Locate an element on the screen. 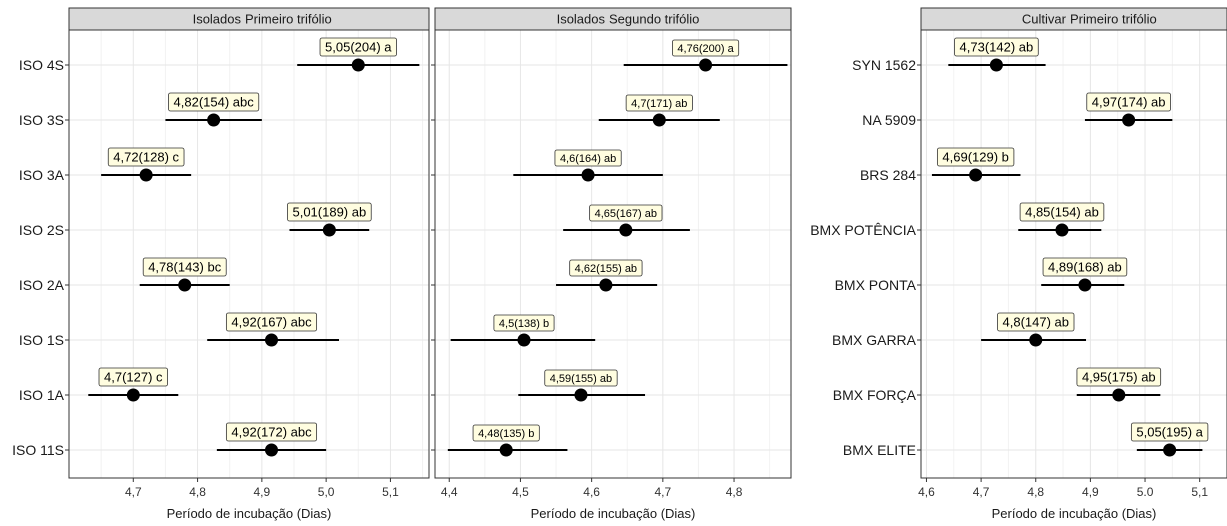 This screenshot has width=1227, height=526. x-tick-label: 4,5 is located at coordinates (520, 492).